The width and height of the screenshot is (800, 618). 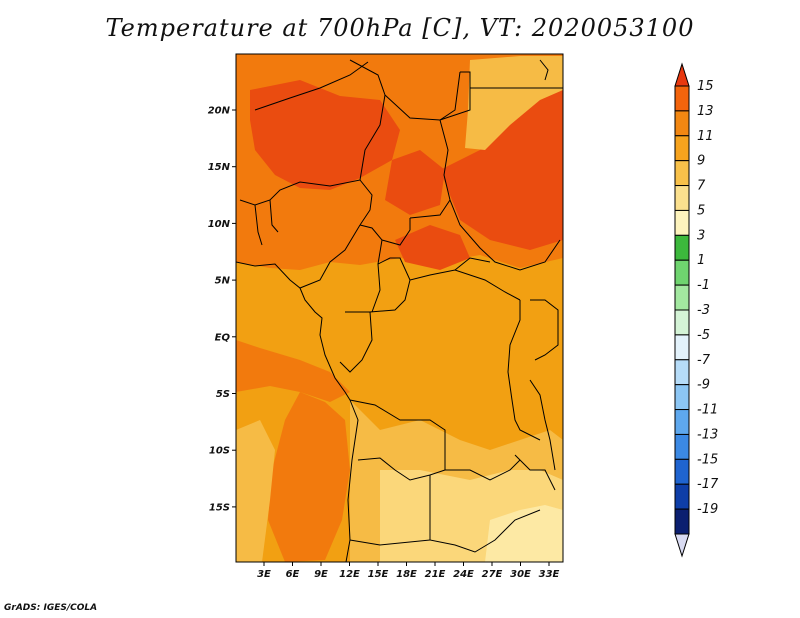 What do you see at coordinates (378, 574) in the screenshot?
I see `lon-label: 15E` at bounding box center [378, 574].